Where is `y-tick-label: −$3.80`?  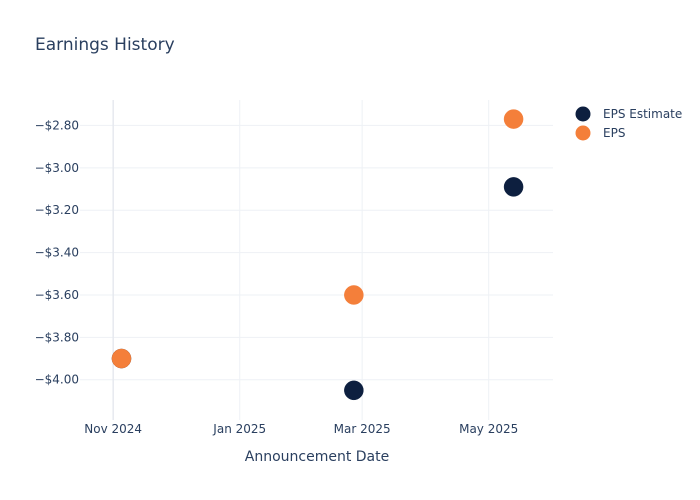 y-tick-label: −$3.80 is located at coordinates (57, 337).